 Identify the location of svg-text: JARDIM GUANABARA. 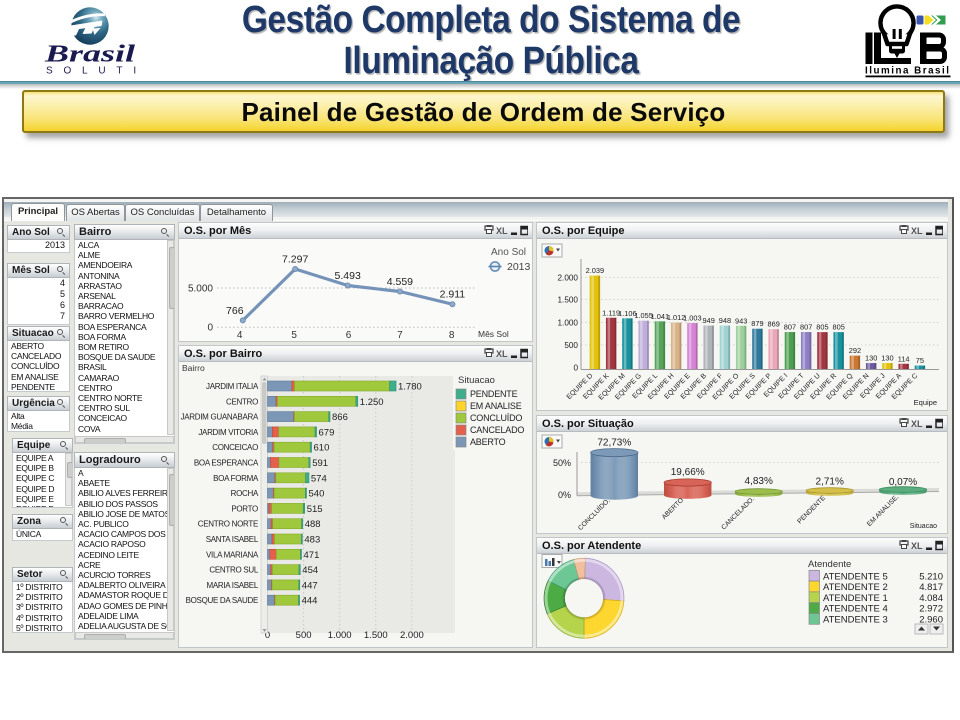
(220, 417).